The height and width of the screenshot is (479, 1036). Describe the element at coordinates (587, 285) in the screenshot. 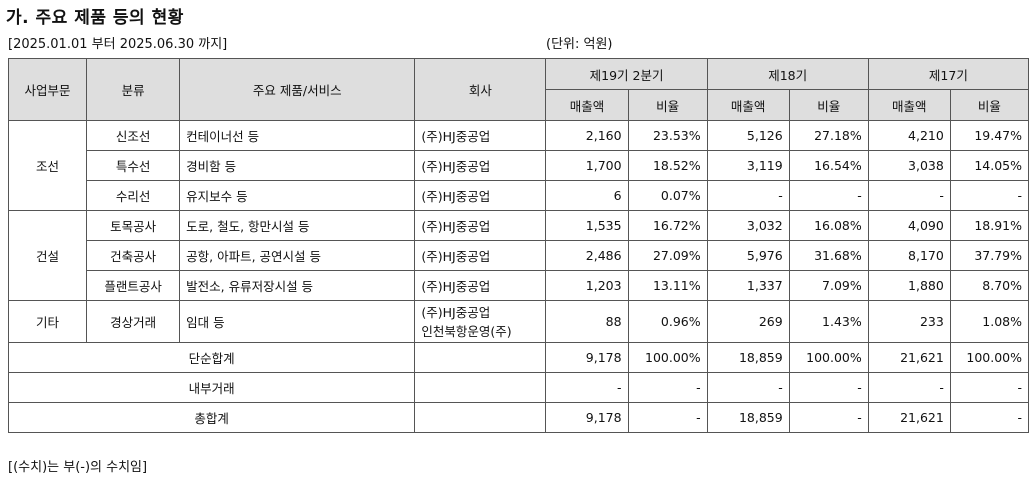

I see `value-cell: 1,203` at that location.